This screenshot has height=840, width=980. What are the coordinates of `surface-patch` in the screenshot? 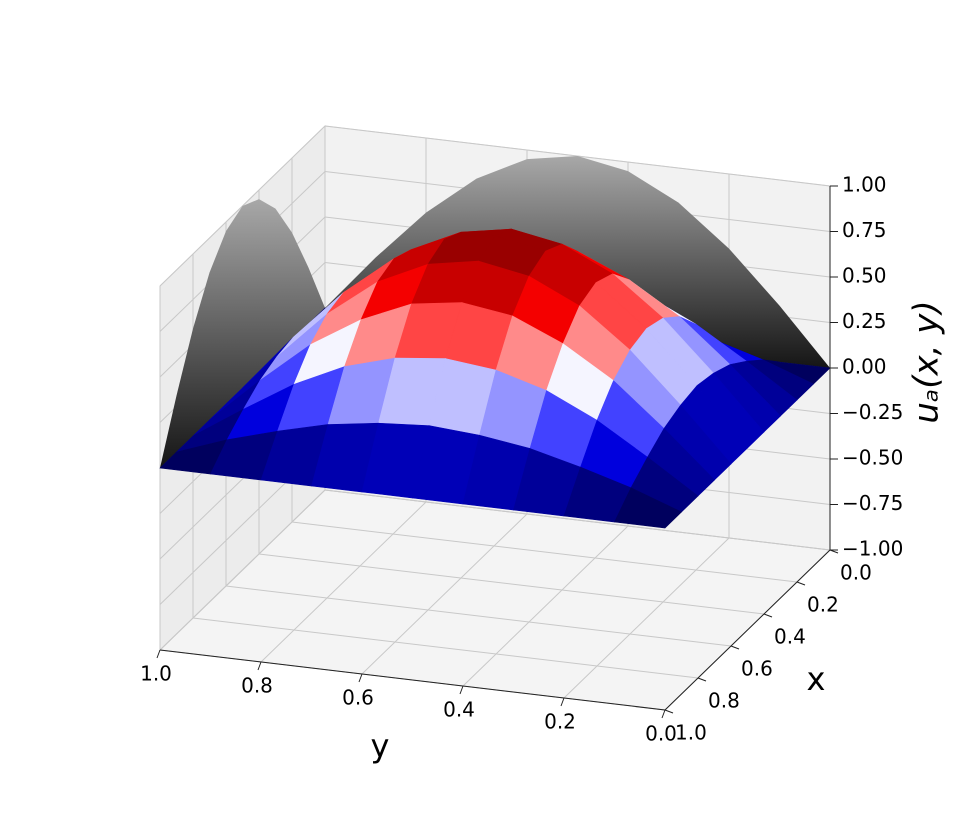 It's located at (648, 508).